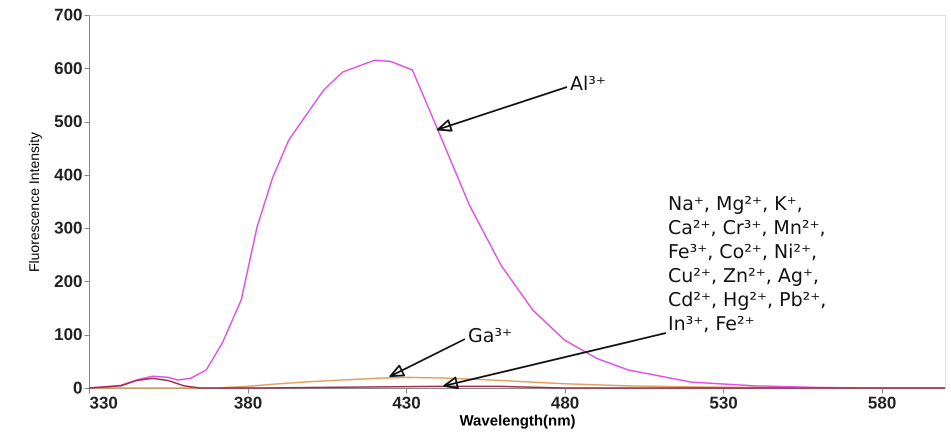 This screenshot has height=439, width=951. Describe the element at coordinates (68, 334) in the screenshot. I see `y-tick-label: 100` at that location.